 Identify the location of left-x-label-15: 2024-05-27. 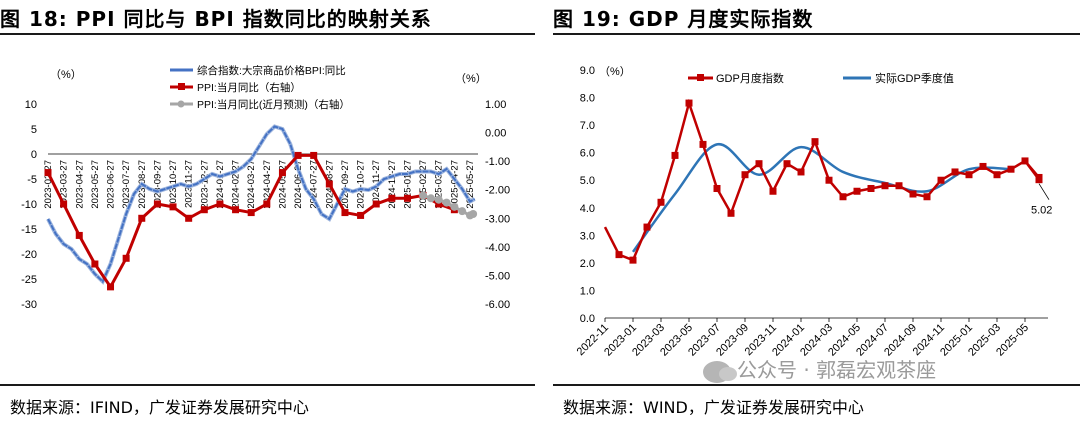
(282, 184).